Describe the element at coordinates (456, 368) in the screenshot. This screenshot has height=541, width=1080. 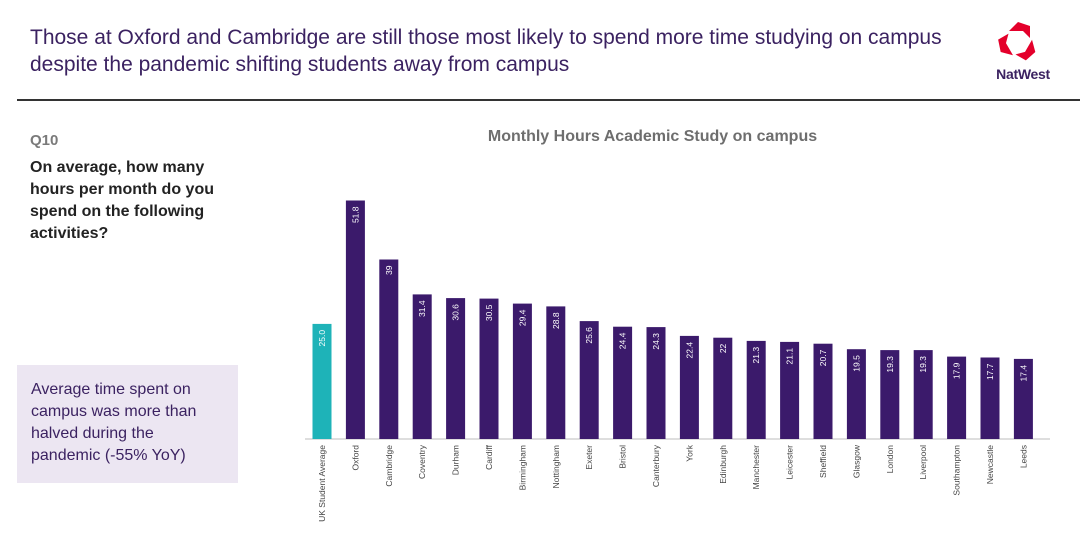
I see `bar-durham` at that location.